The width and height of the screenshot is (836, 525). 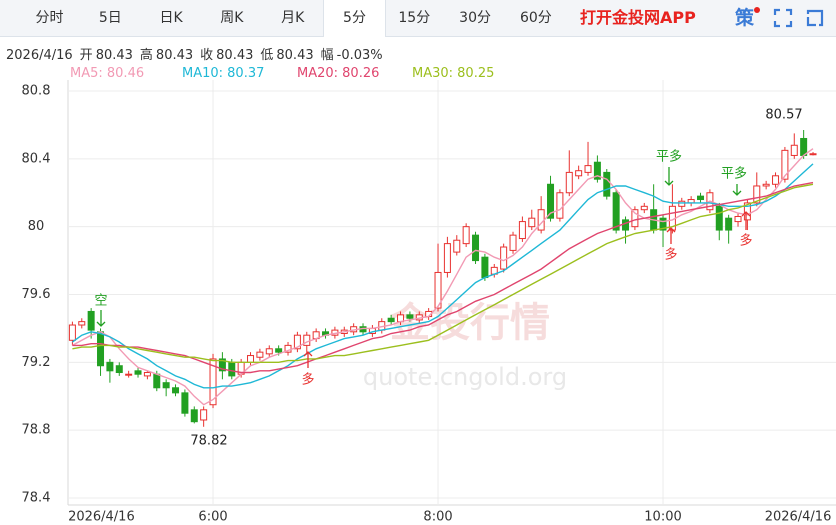 I want to click on tab: 月K, so click(x=293, y=18).